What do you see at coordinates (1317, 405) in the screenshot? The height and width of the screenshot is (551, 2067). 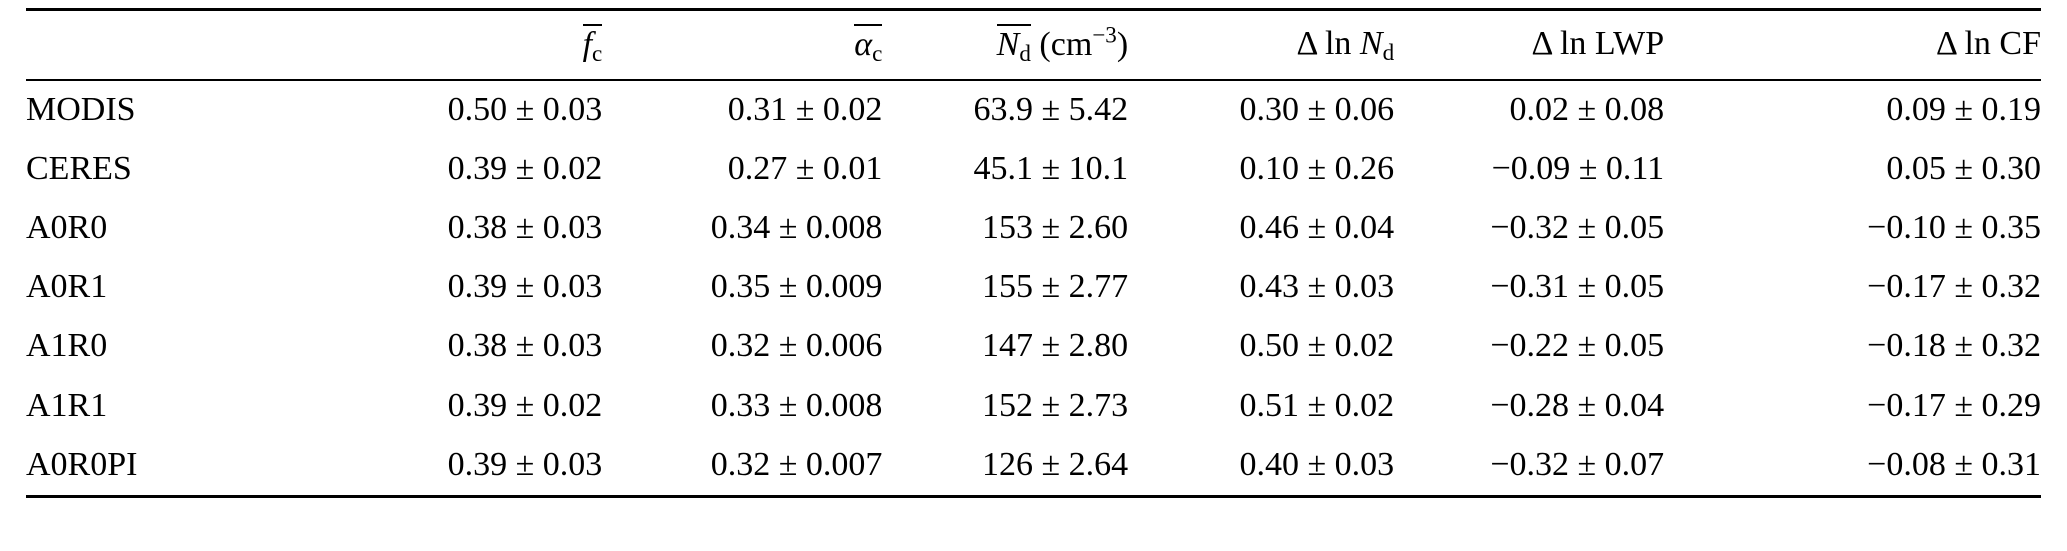 I see `cell-delta-ln-nd: 0.51 ± 0.02` at bounding box center [1317, 405].